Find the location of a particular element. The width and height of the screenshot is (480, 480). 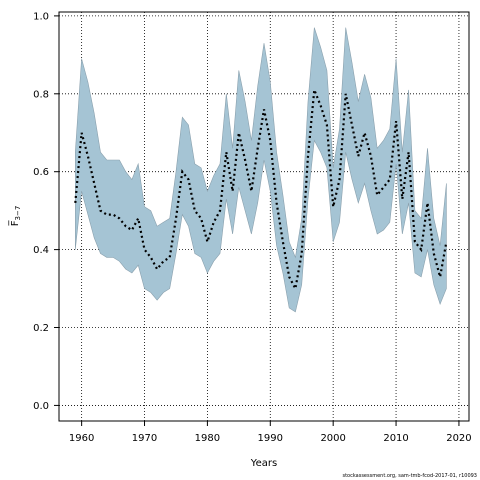

y-axis-title: F̅3−7 is located at coordinates (15, 216).